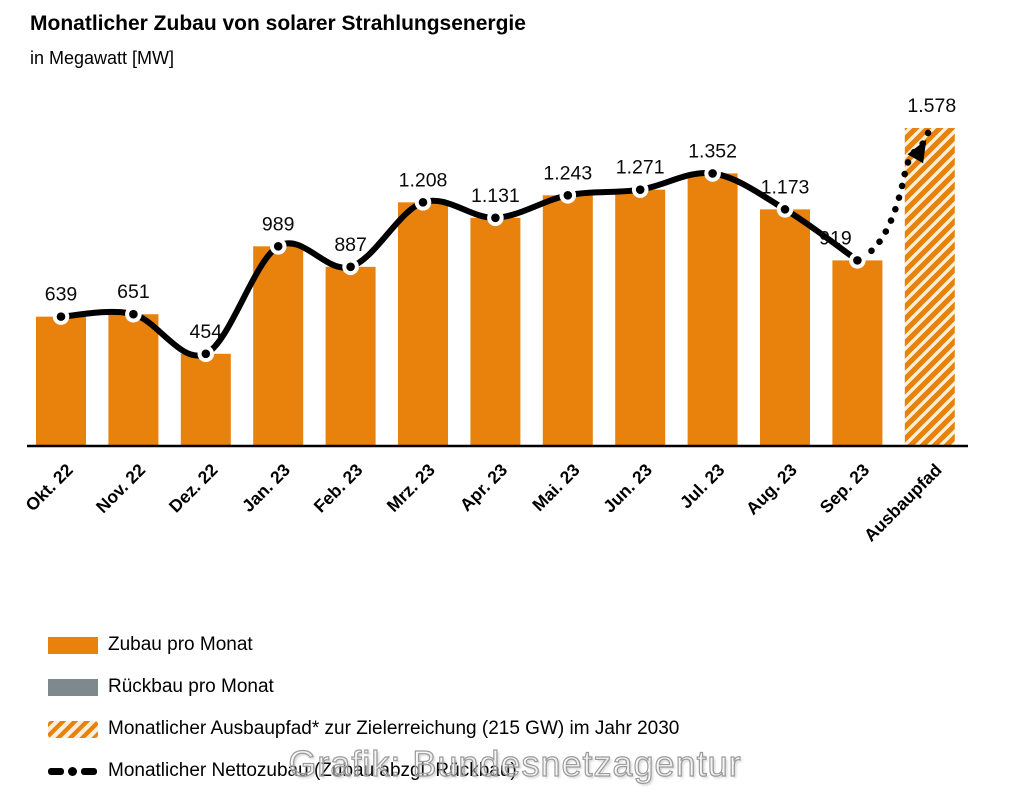 This screenshot has width=1012, height=806. What do you see at coordinates (917, 151) in the screenshot?
I see `arrowhead-icon` at bounding box center [917, 151].